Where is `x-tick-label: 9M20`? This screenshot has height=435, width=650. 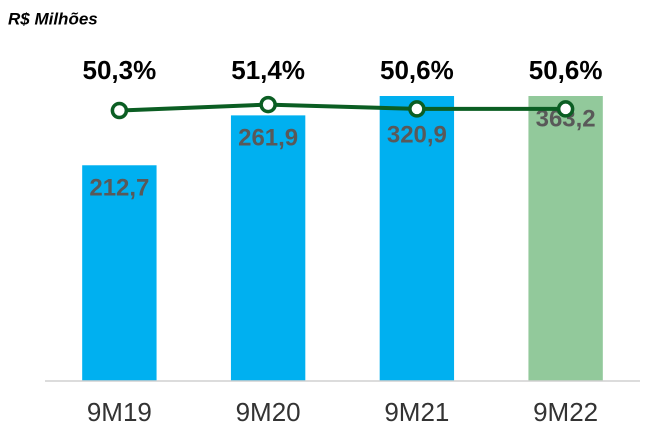 x-tick-label: 9M20 is located at coordinates (268, 412).